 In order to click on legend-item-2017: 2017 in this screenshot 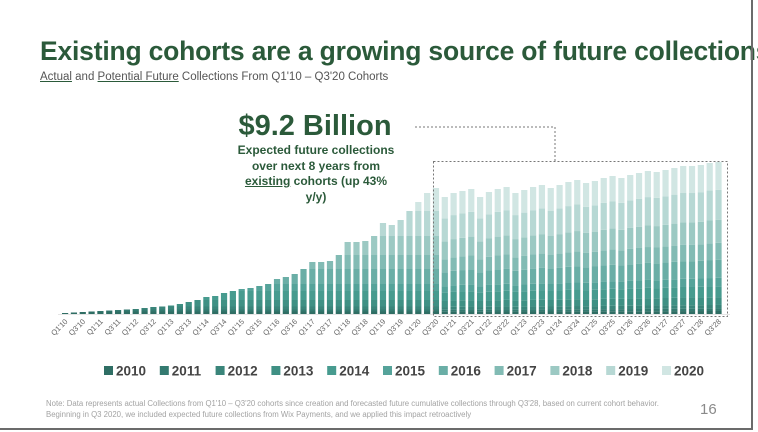, I will do `click(515, 371)`.